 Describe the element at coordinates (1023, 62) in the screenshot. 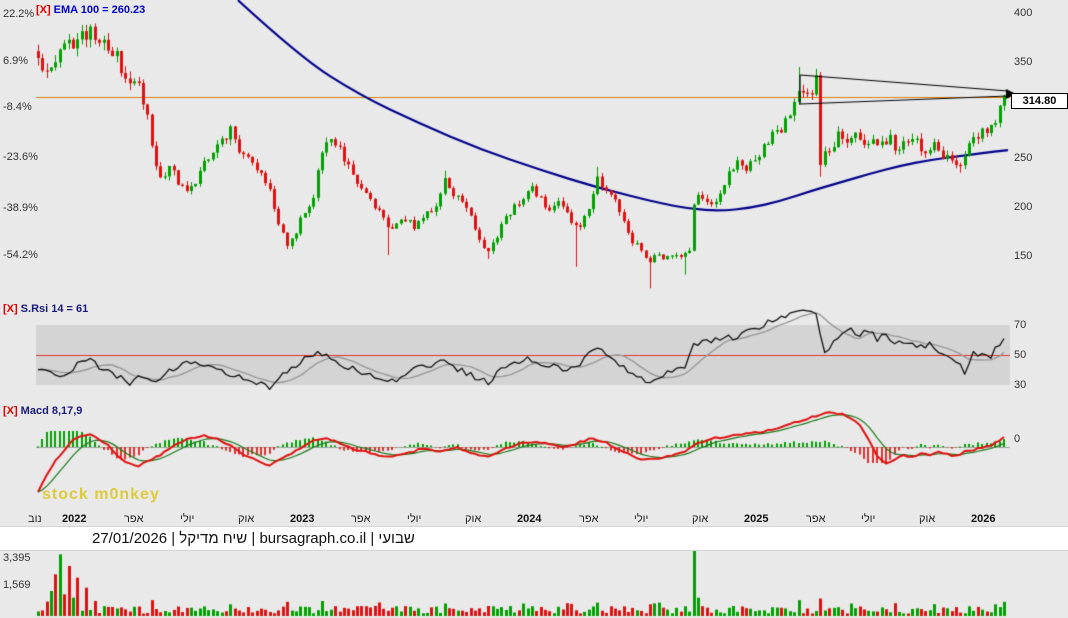

I see `price-tick-label: 350` at that location.